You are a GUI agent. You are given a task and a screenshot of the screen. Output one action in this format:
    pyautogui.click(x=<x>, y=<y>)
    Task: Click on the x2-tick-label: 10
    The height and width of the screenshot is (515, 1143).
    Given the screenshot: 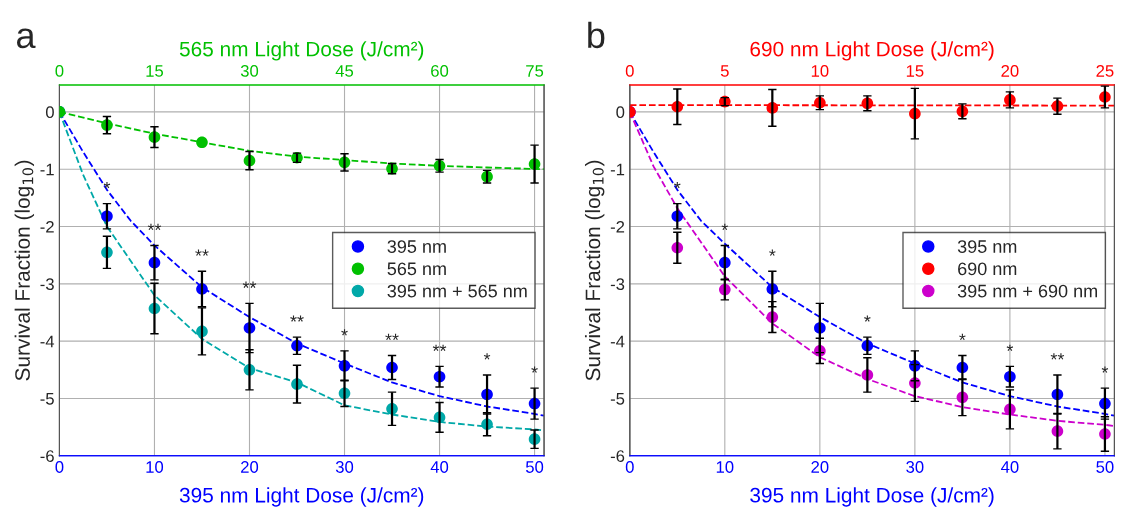 What is the action you would take?
    pyautogui.click(x=820, y=71)
    